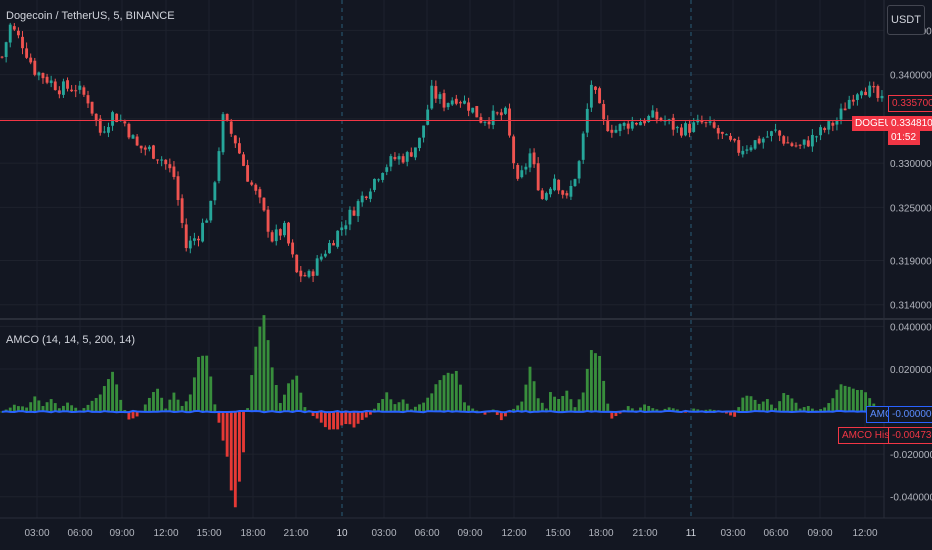  What do you see at coordinates (557, 533) in the screenshot?
I see `time-tick-label: 15:00` at bounding box center [557, 533].